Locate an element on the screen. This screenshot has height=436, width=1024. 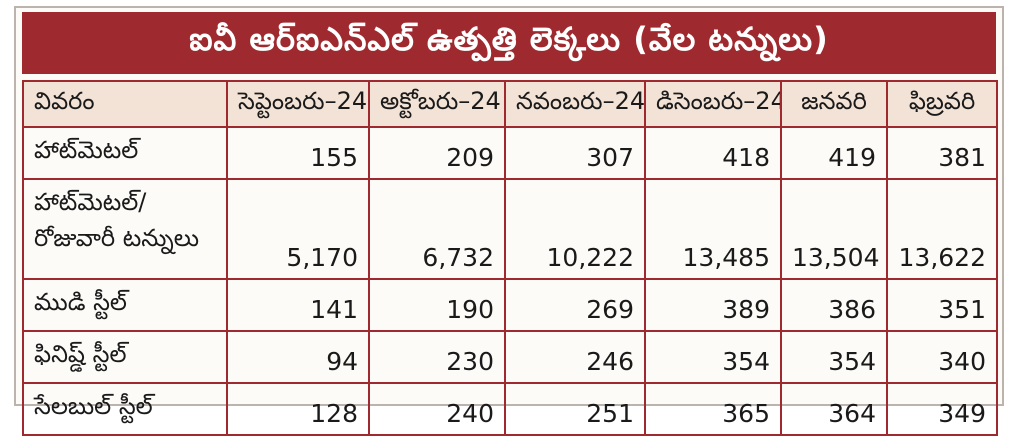
row-label: హాట్‌మెటల్ is located at coordinates (125, 153).